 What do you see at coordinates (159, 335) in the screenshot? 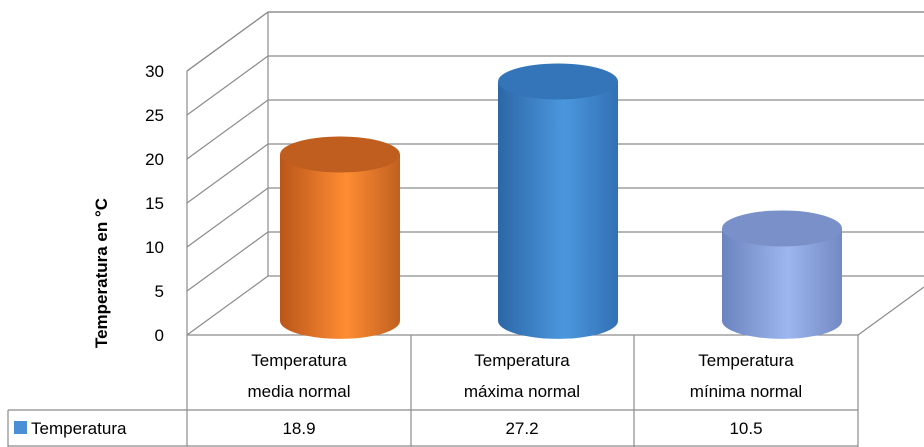
I see `y-tick-label: 0` at bounding box center [159, 335].